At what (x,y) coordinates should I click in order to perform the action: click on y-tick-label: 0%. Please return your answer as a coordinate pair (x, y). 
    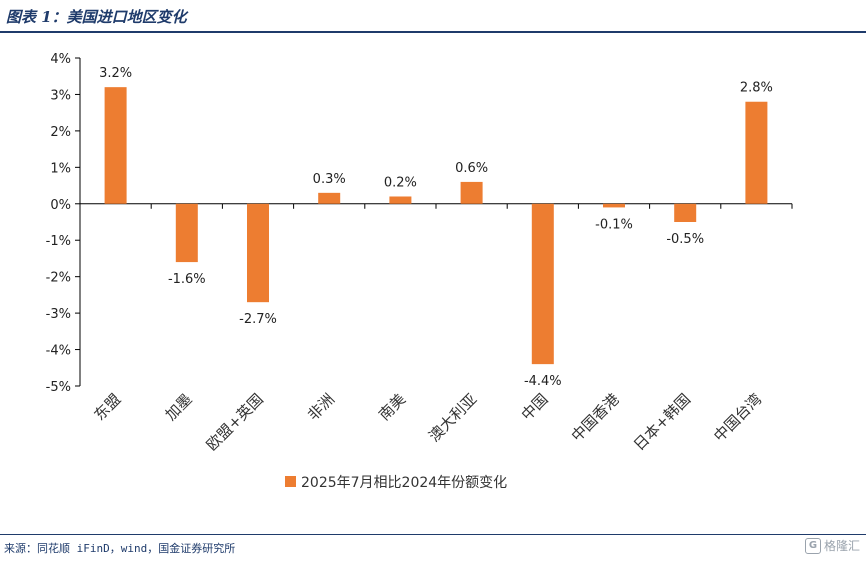
    Looking at the image, I should click on (60, 205).